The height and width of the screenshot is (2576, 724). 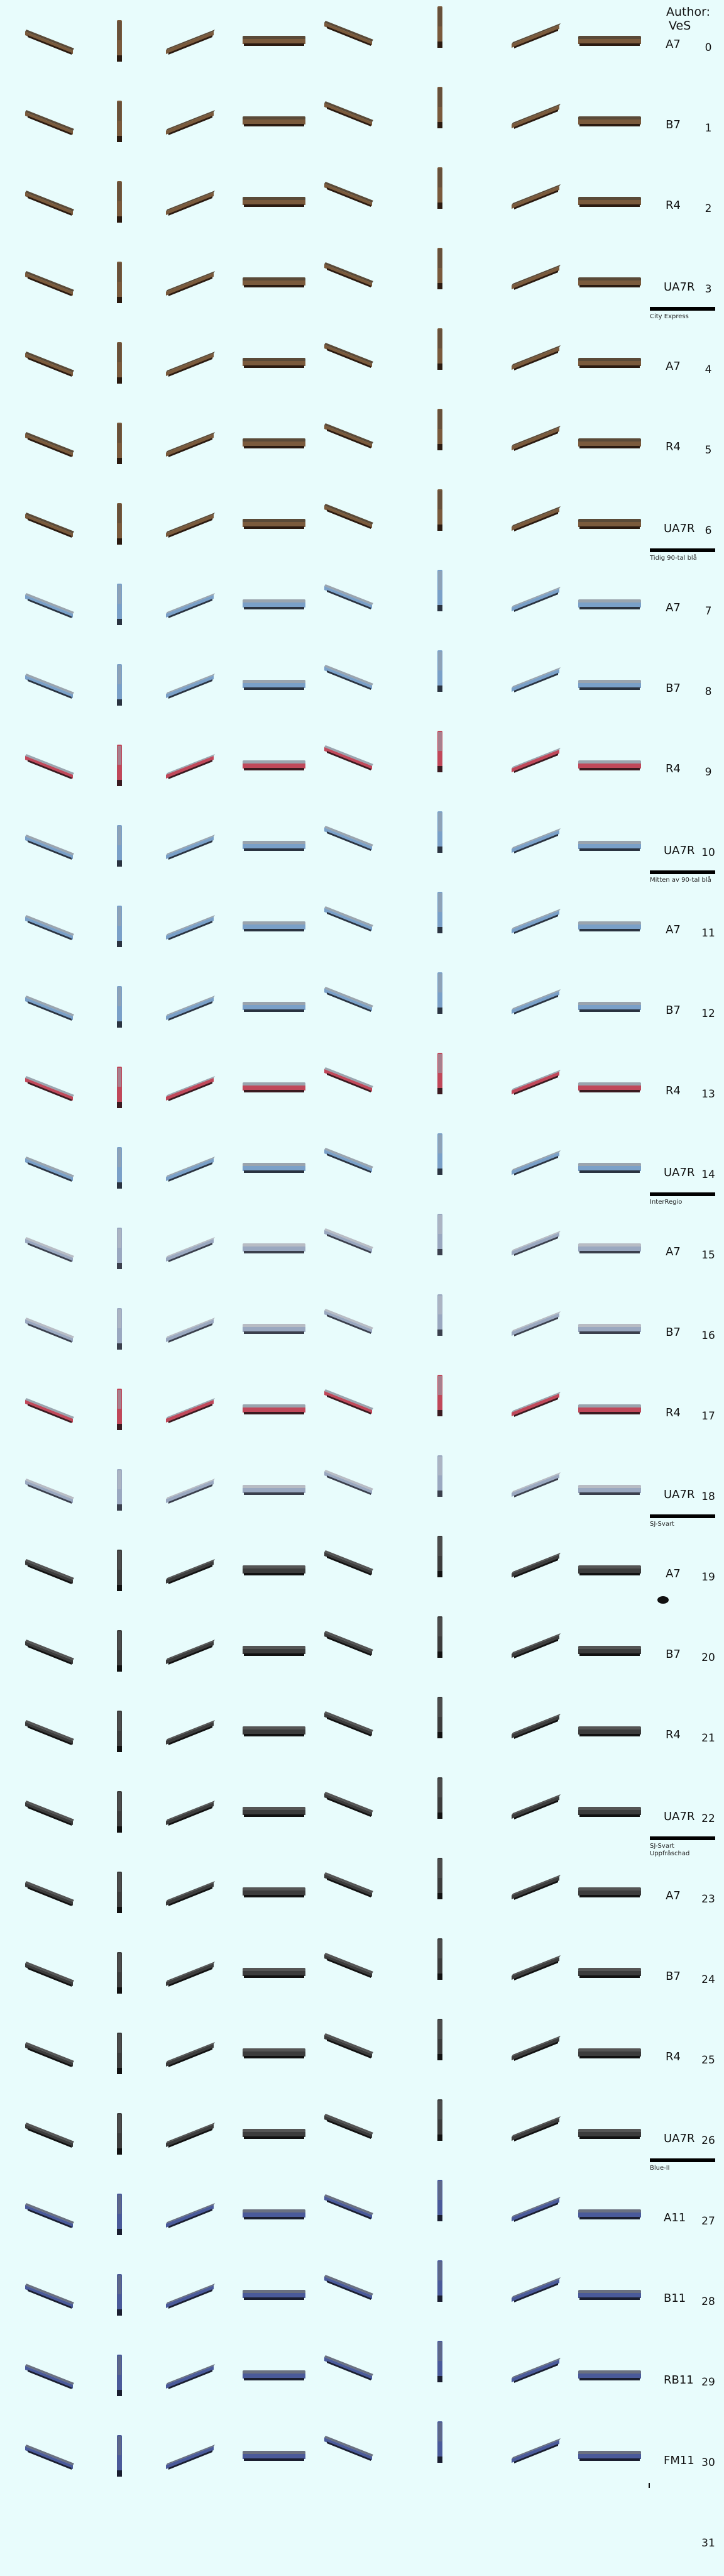 I want to click on row-index-label: 12, so click(x=708, y=1014).